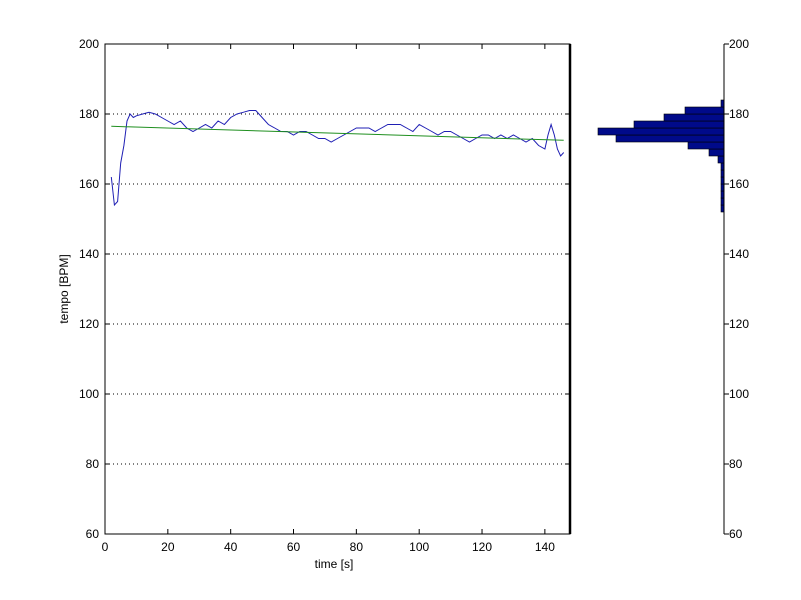 The width and height of the screenshot is (801, 600). What do you see at coordinates (739, 254) in the screenshot?
I see `right-y-tick-label: 140` at bounding box center [739, 254].